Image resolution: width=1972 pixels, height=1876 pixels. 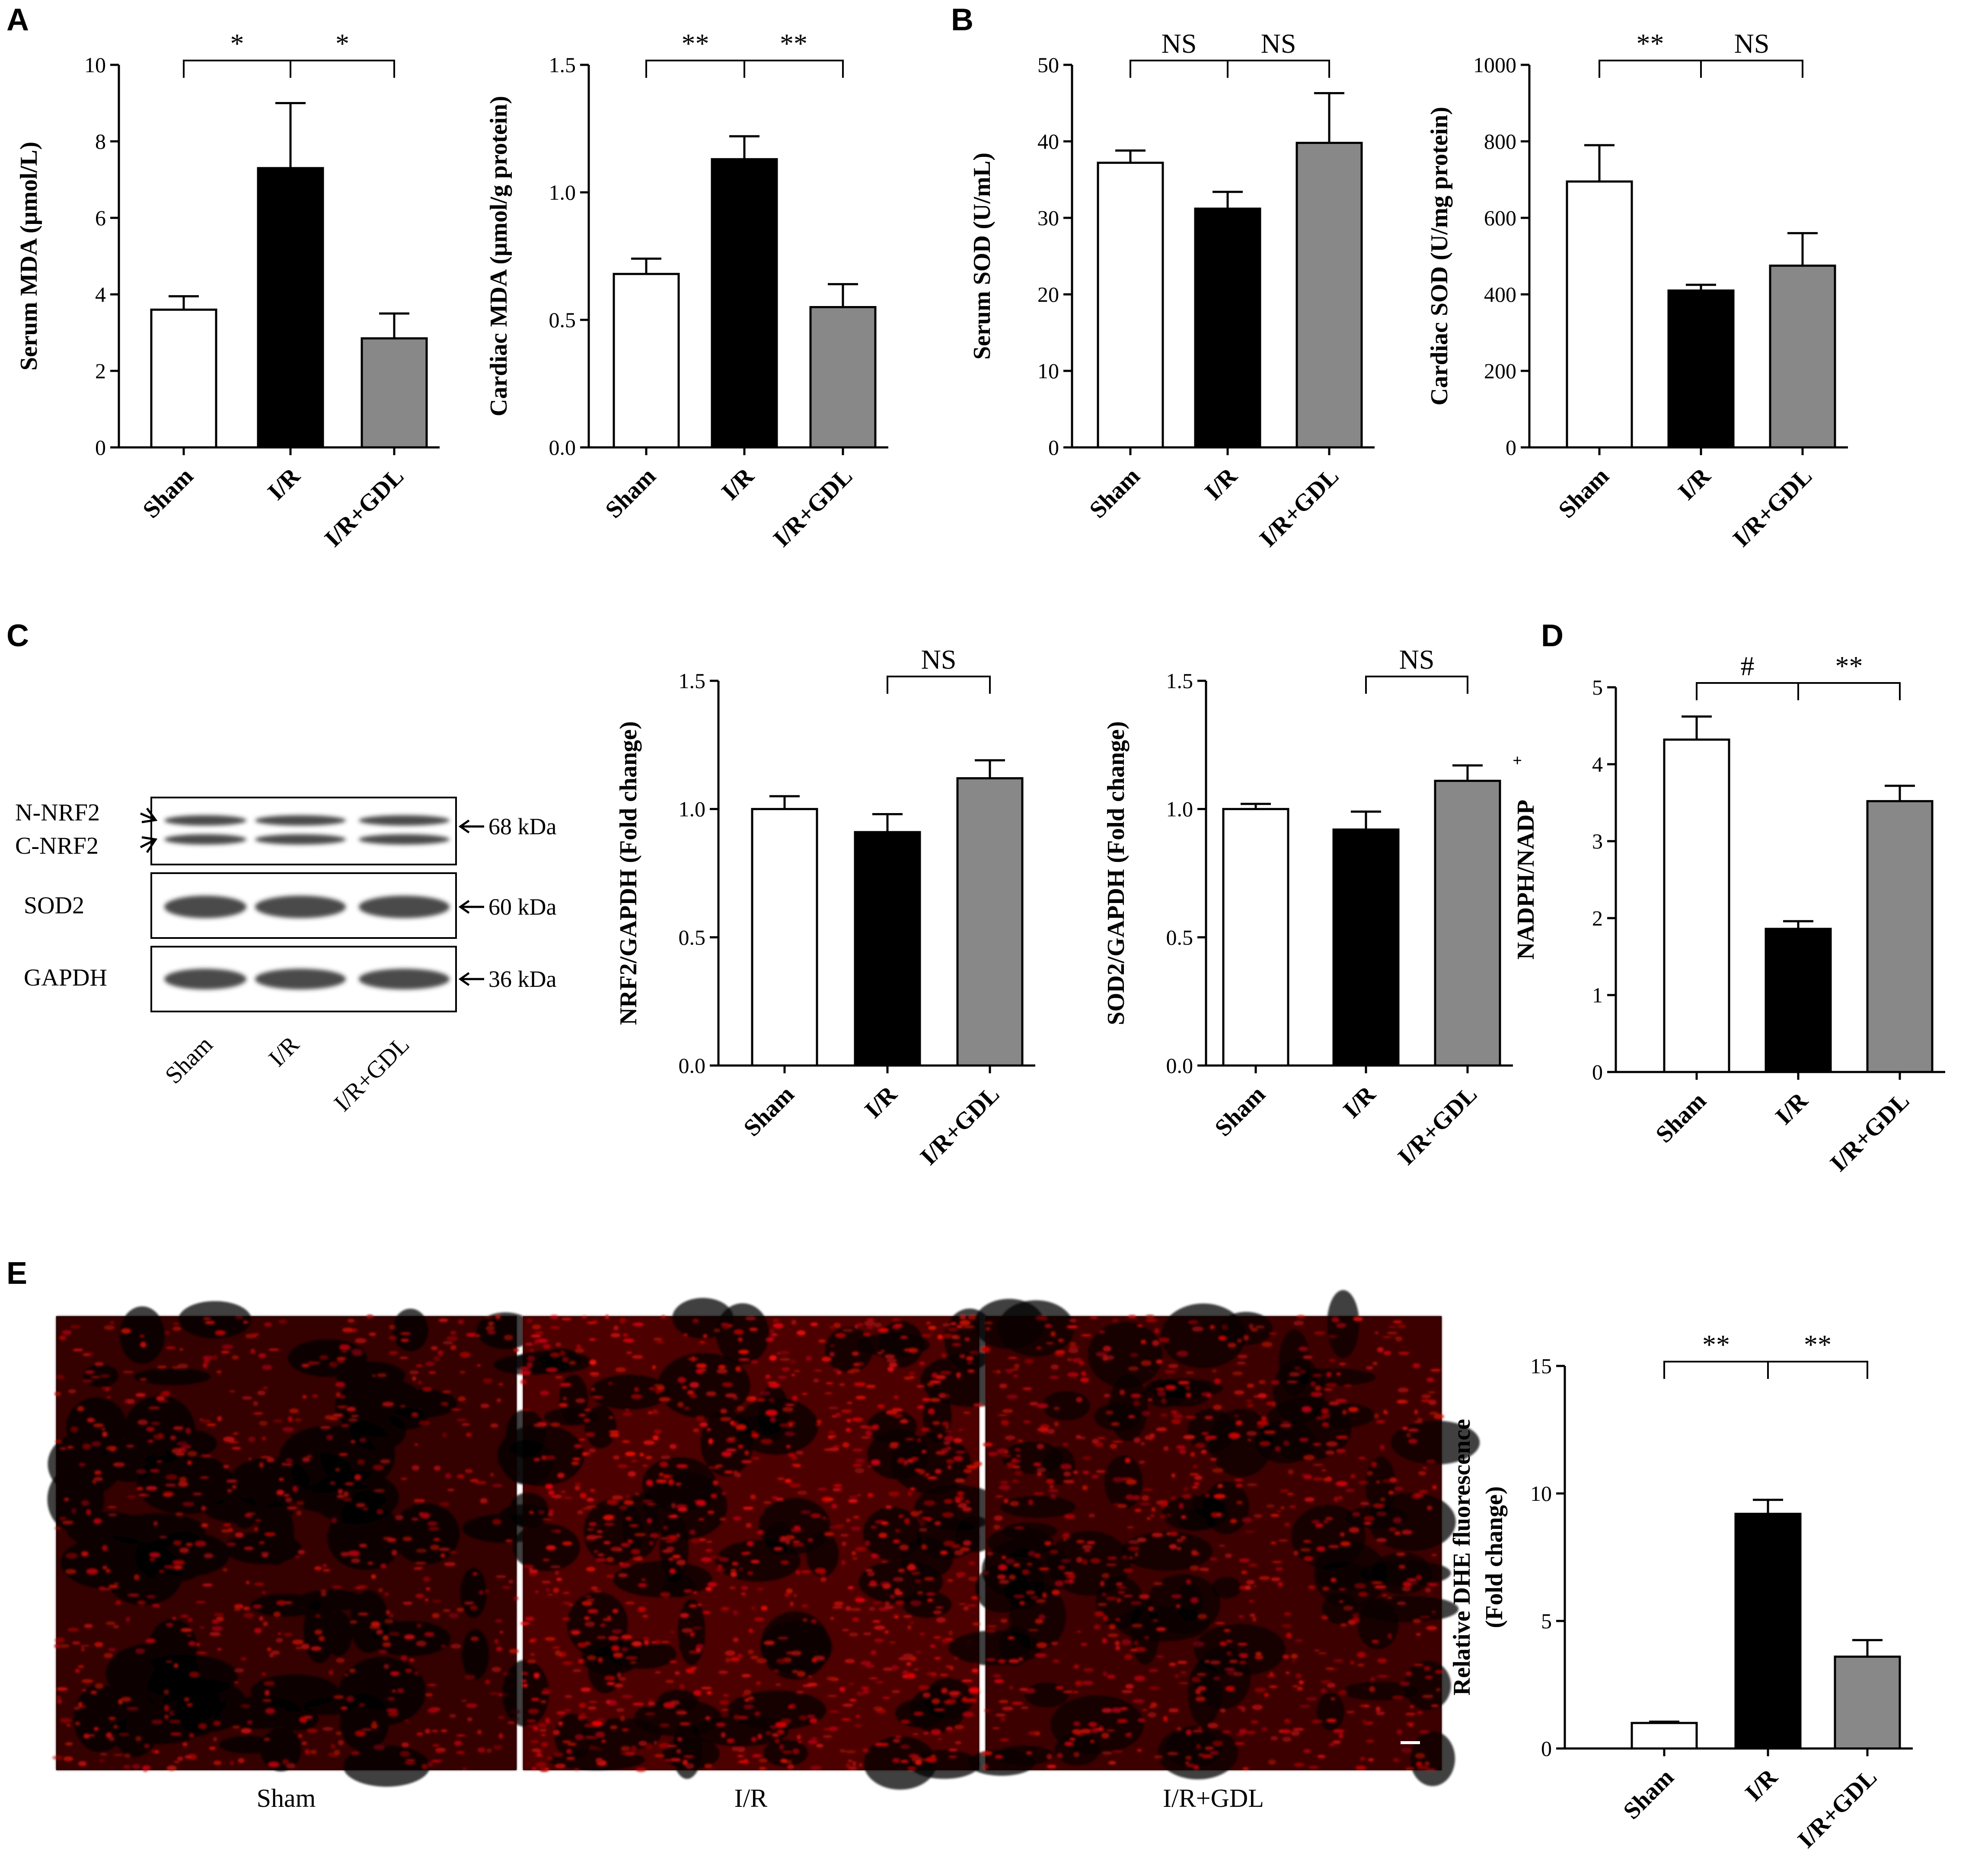 What do you see at coordinates (522, 907) in the screenshot?
I see `kda-label-60: 60 kDa` at bounding box center [522, 907].